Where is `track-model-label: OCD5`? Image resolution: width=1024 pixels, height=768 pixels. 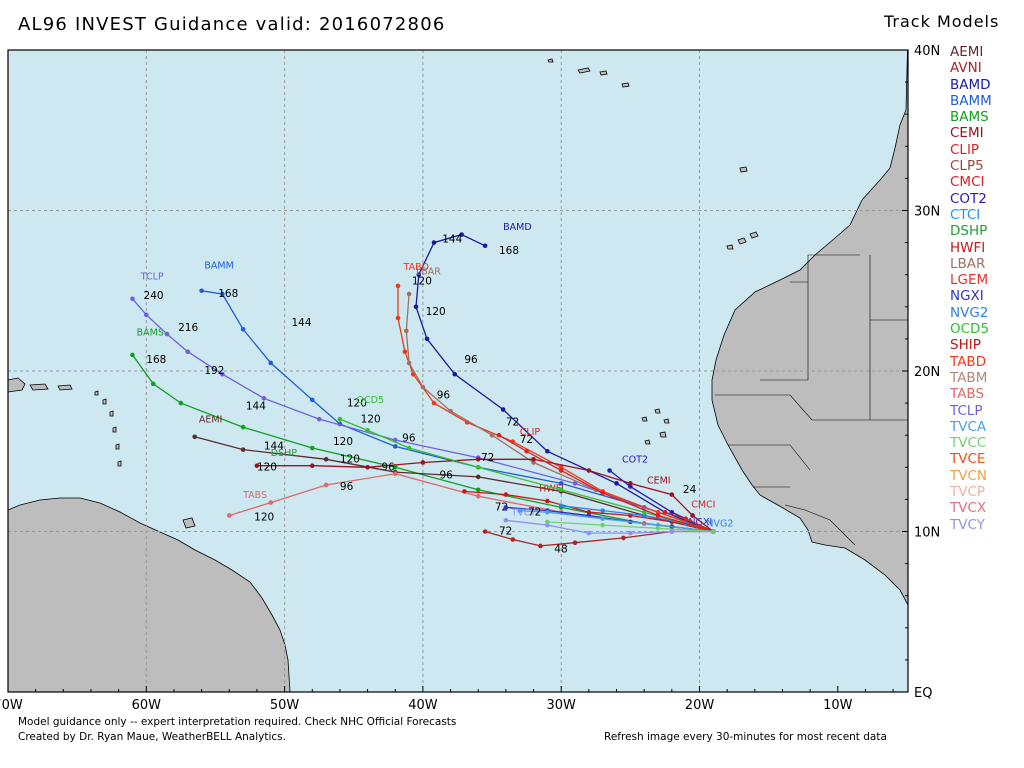
track-model-label: OCD5 is located at coordinates (370, 400).